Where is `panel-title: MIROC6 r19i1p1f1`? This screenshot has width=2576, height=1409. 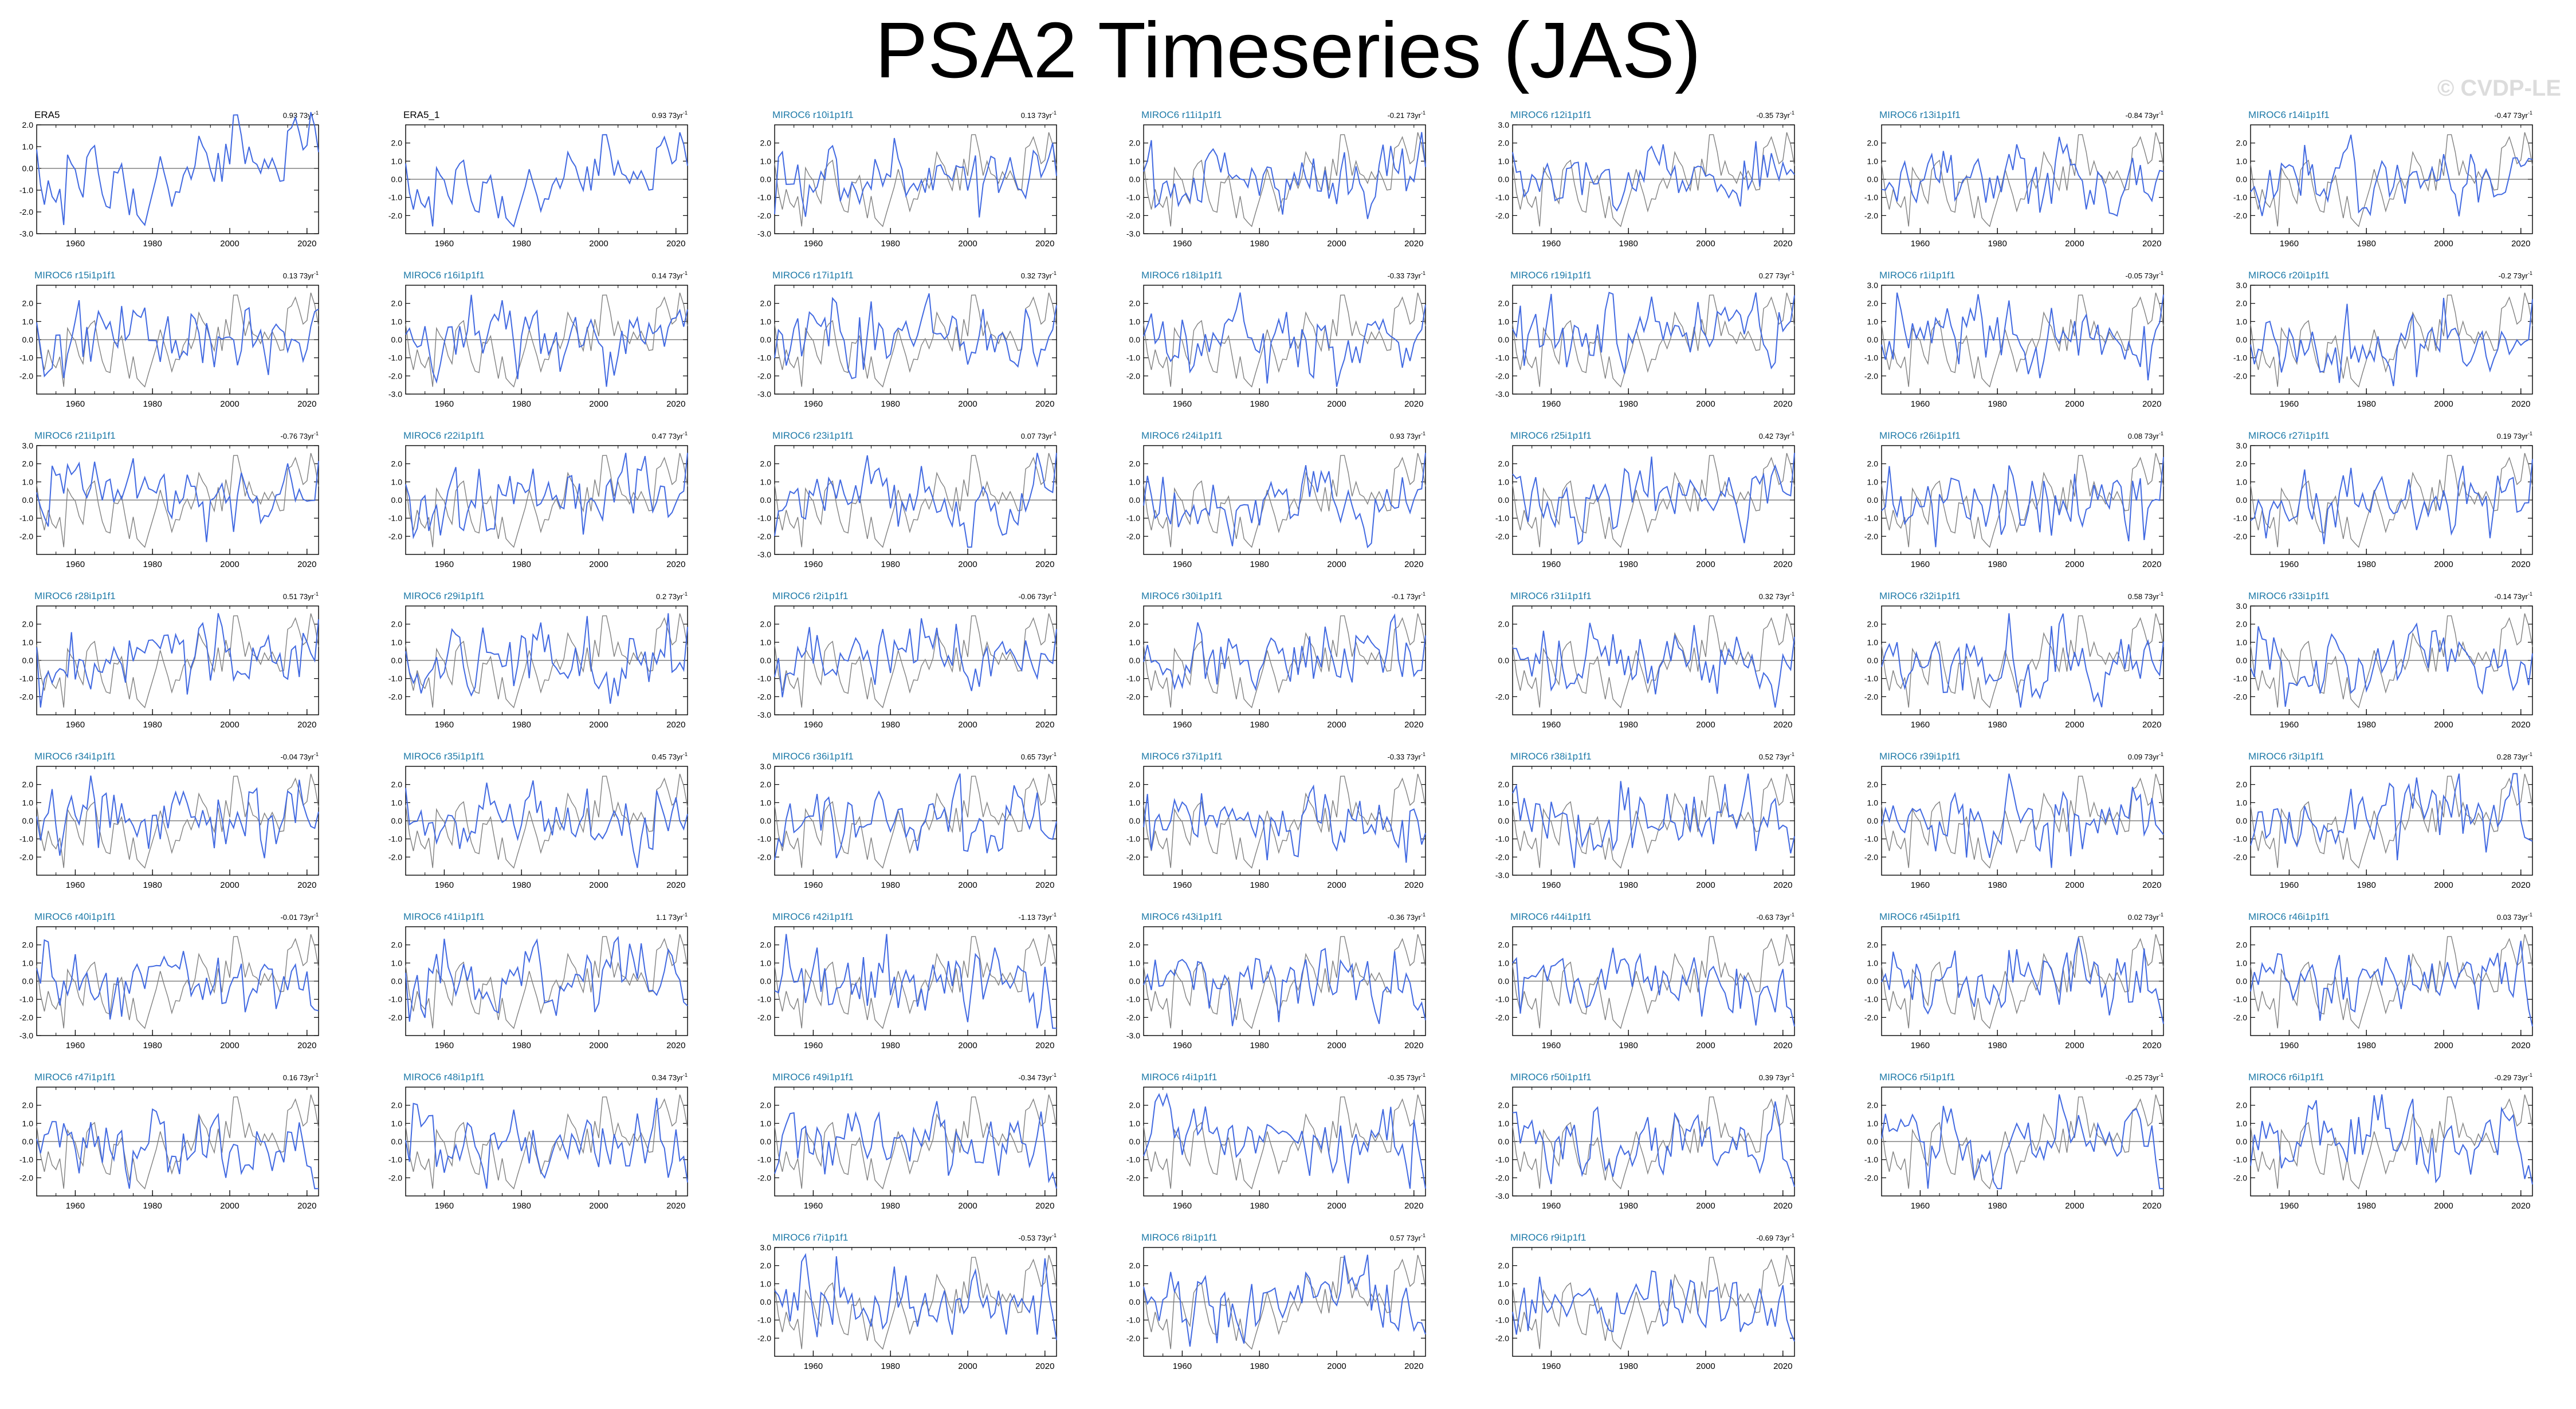
panel-title: MIROC6 r19i1p1f1 is located at coordinates (1551, 275).